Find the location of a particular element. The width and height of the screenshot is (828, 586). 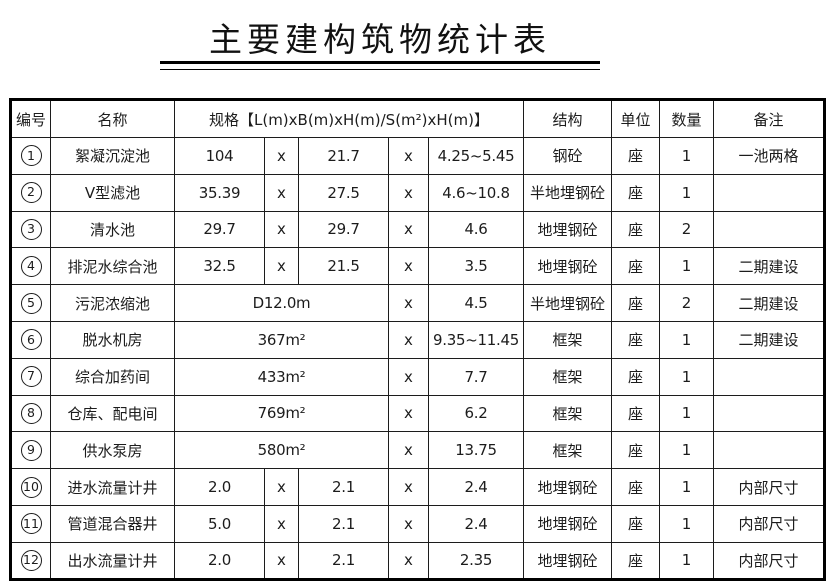

row-number: 6 is located at coordinates (30, 339).